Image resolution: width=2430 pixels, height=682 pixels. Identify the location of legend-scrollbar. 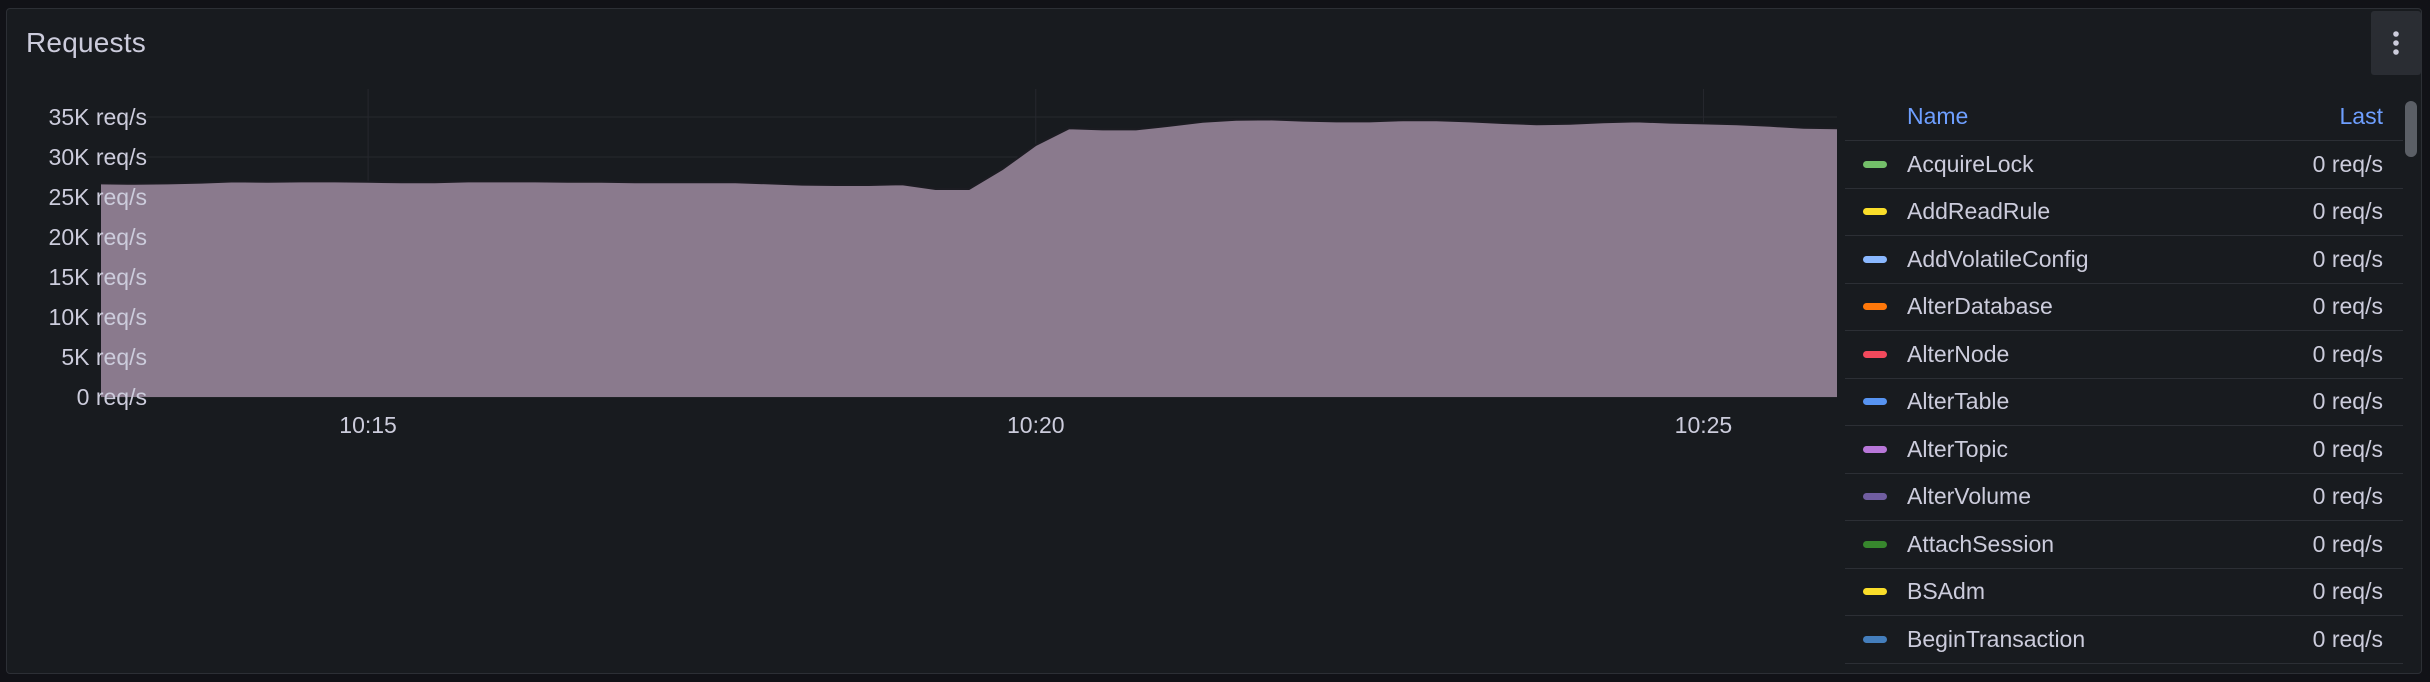
(2411, 129).